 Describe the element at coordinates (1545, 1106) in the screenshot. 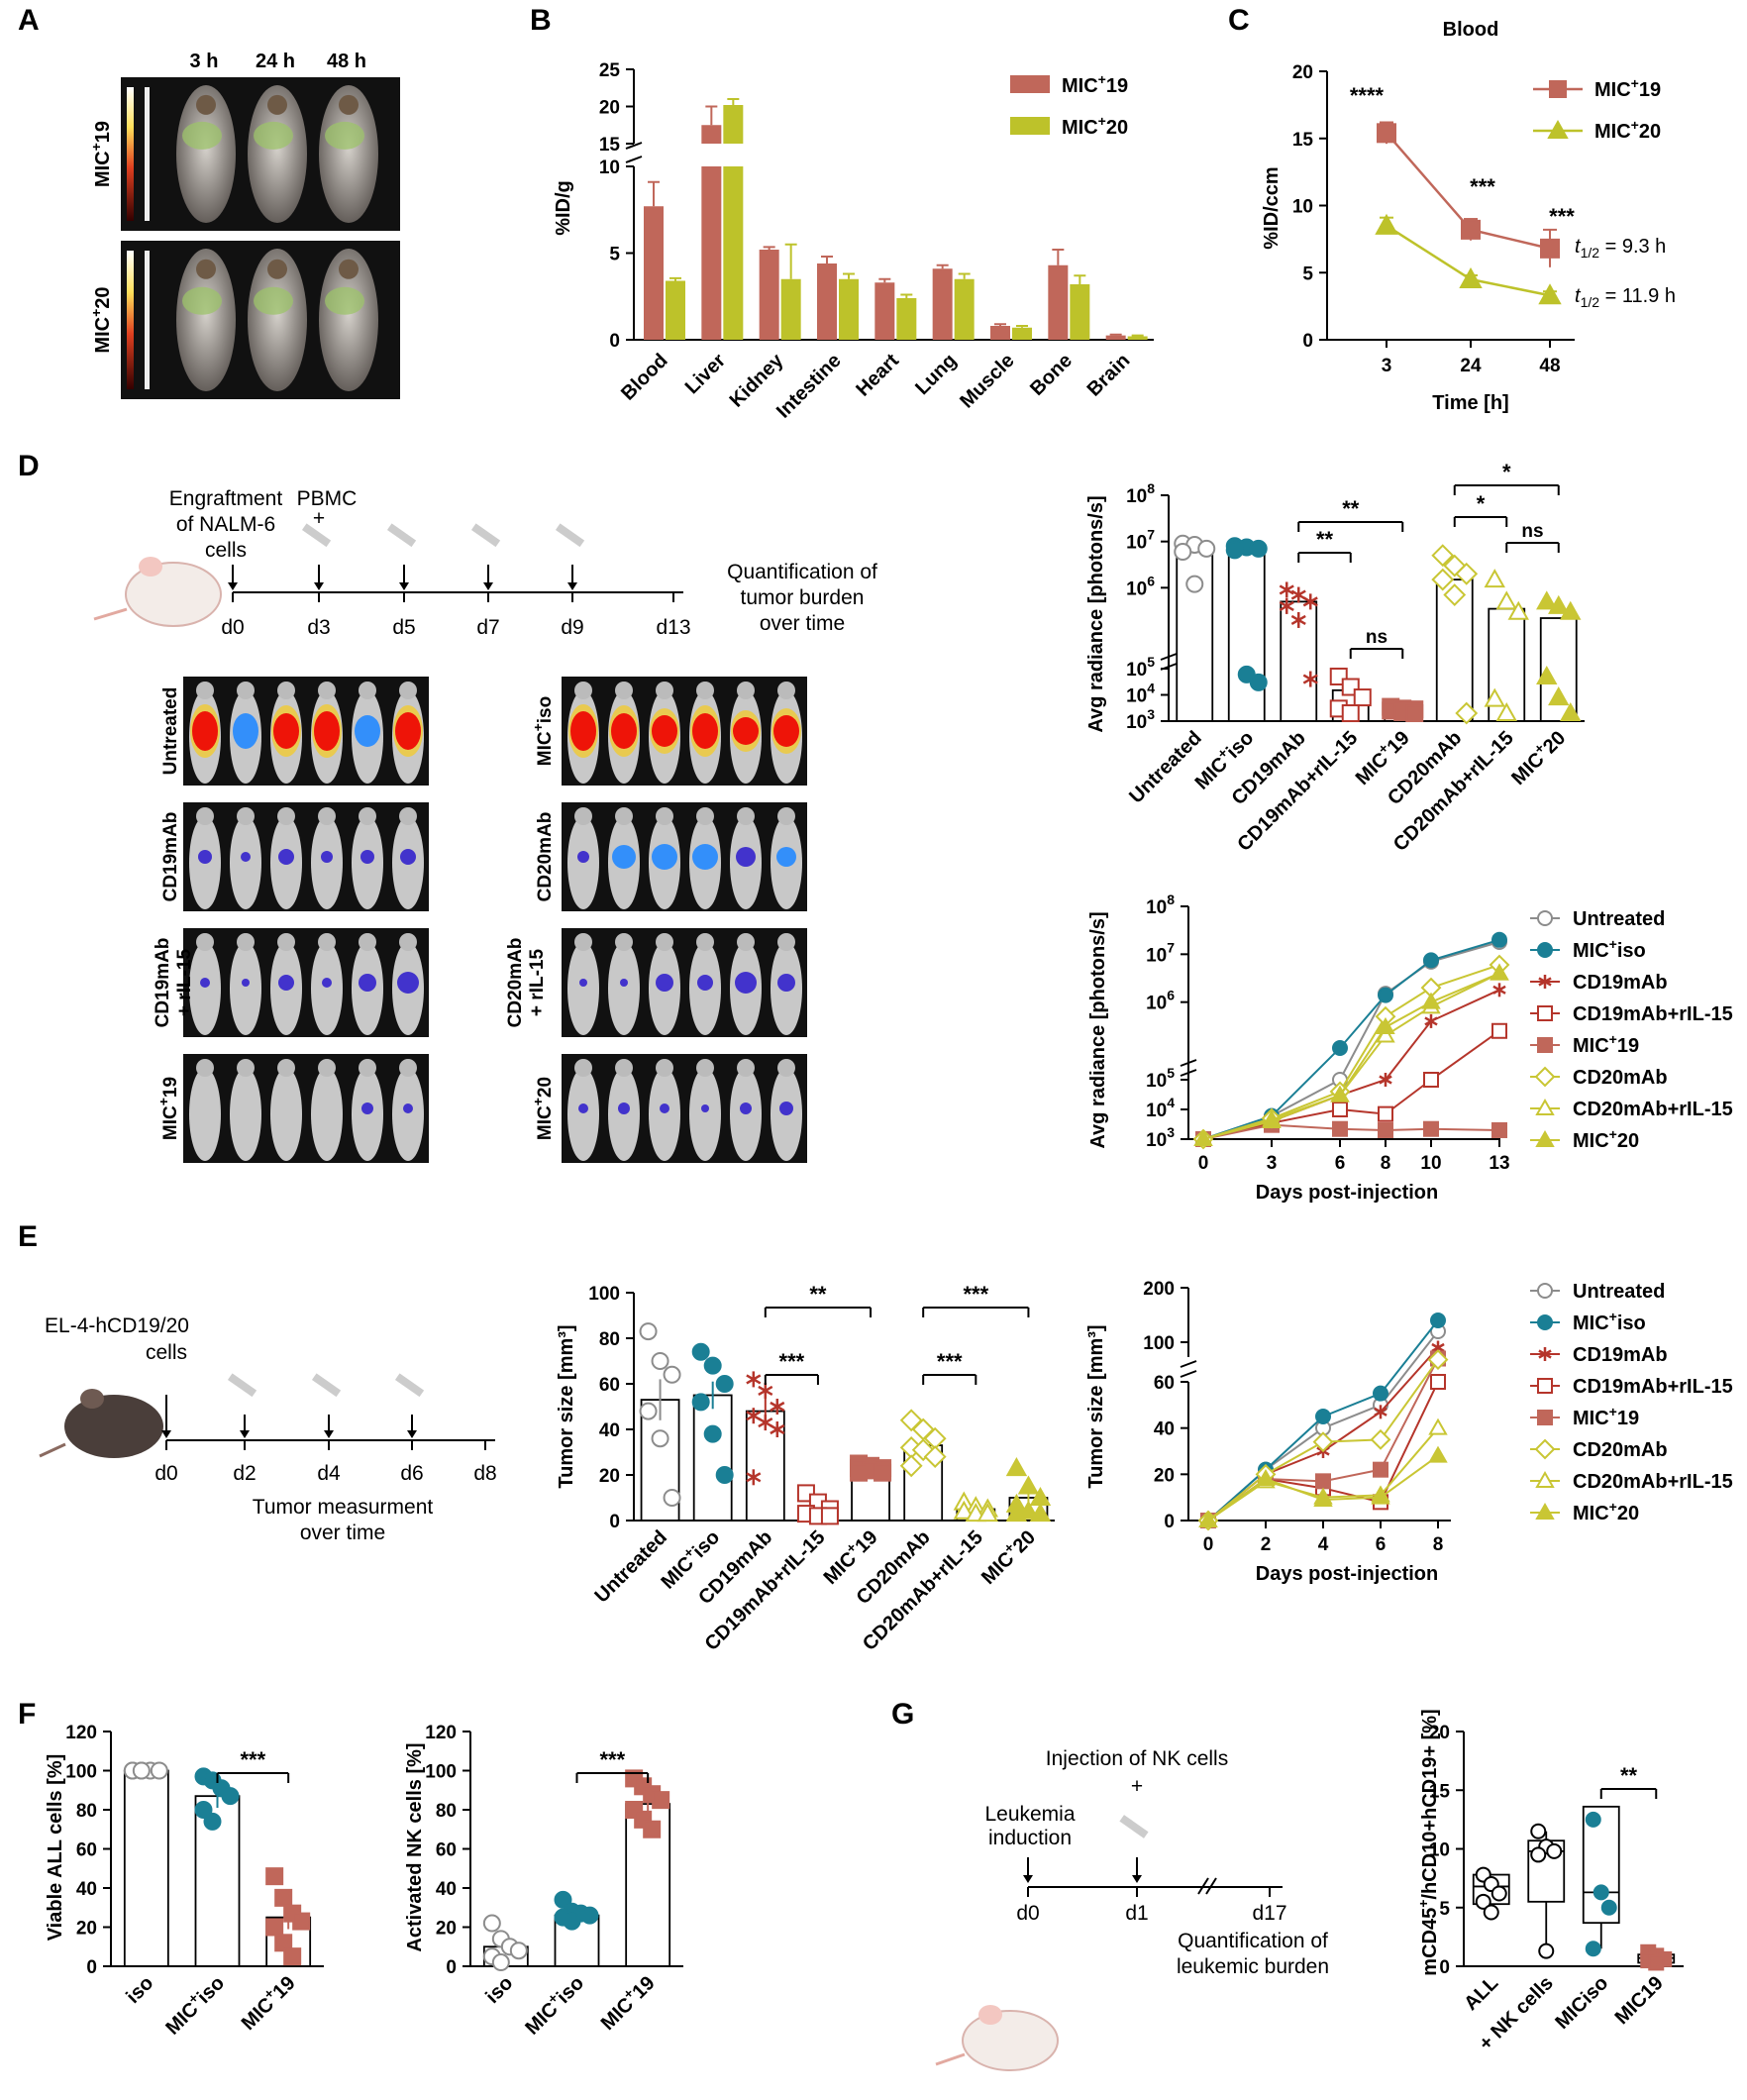

I see `panel-D-legend-marker-6-shape` at that location.